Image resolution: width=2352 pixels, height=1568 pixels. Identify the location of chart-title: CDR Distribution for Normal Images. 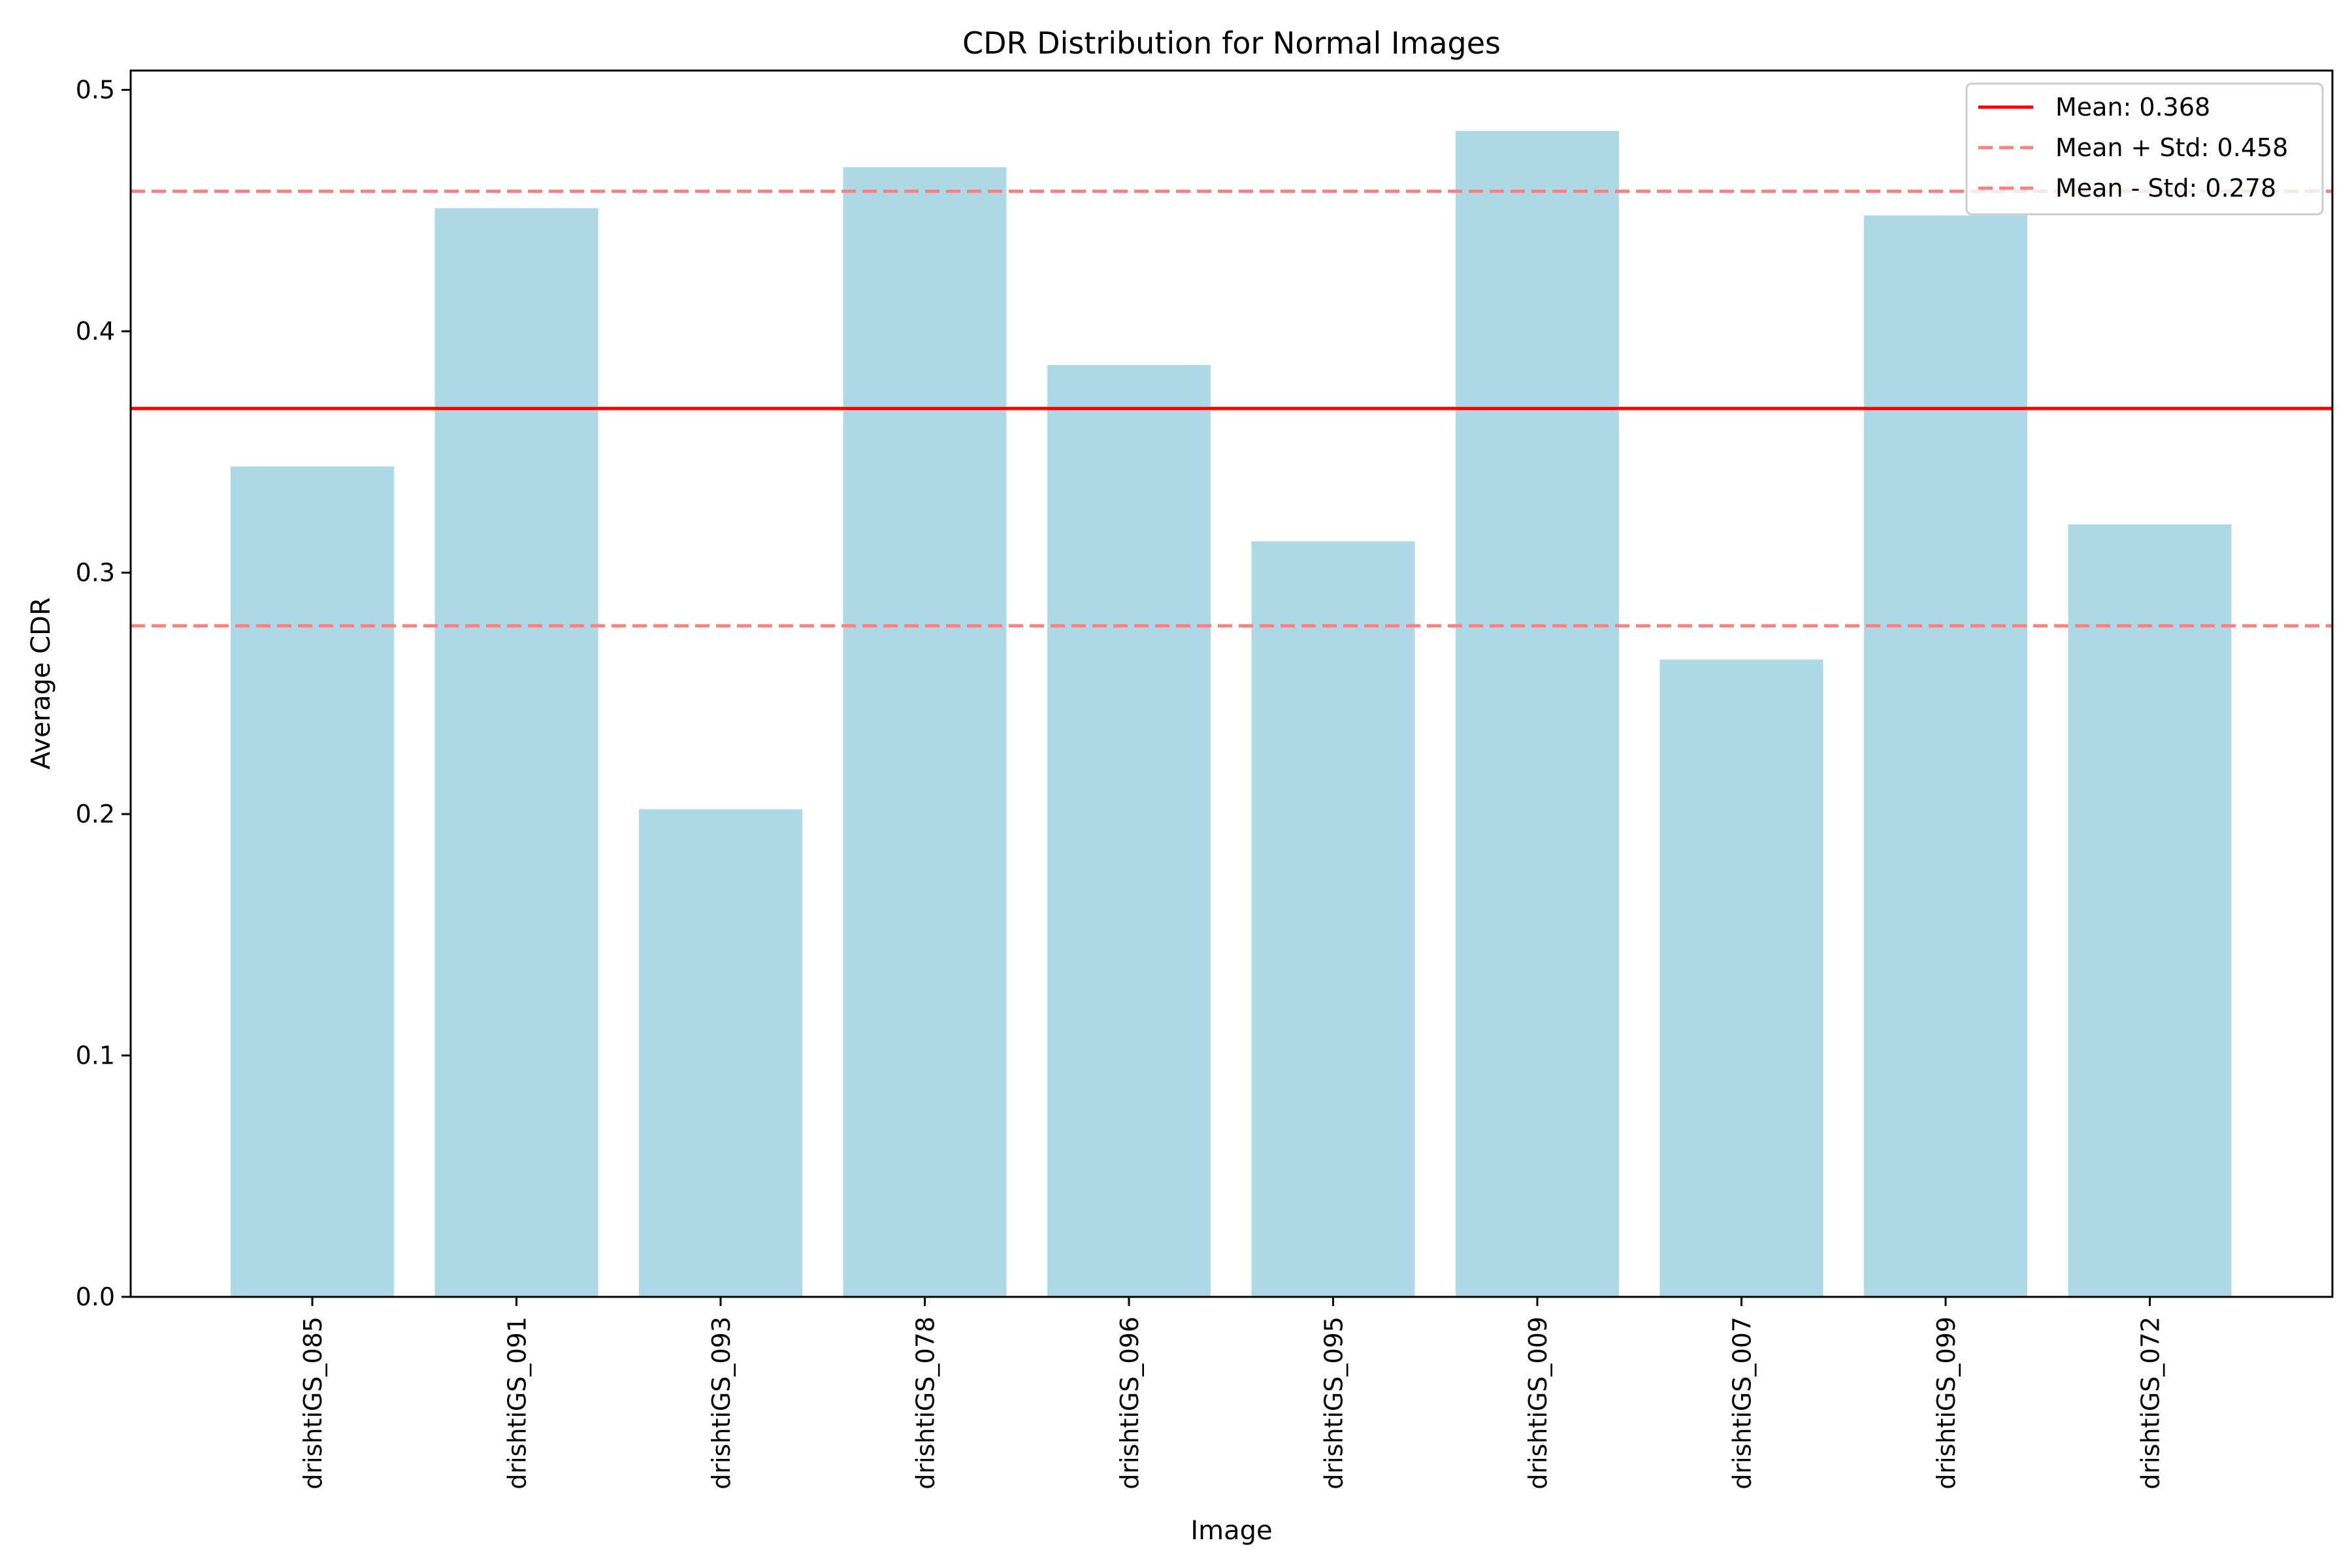
(1231, 43).